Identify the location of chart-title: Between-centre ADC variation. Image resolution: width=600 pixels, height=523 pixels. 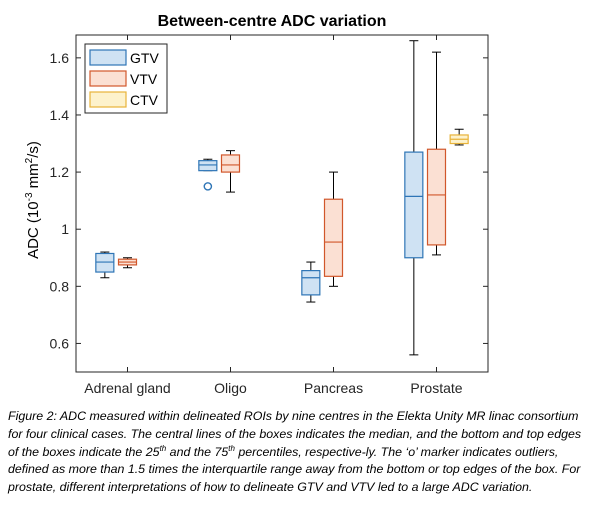
(272, 21).